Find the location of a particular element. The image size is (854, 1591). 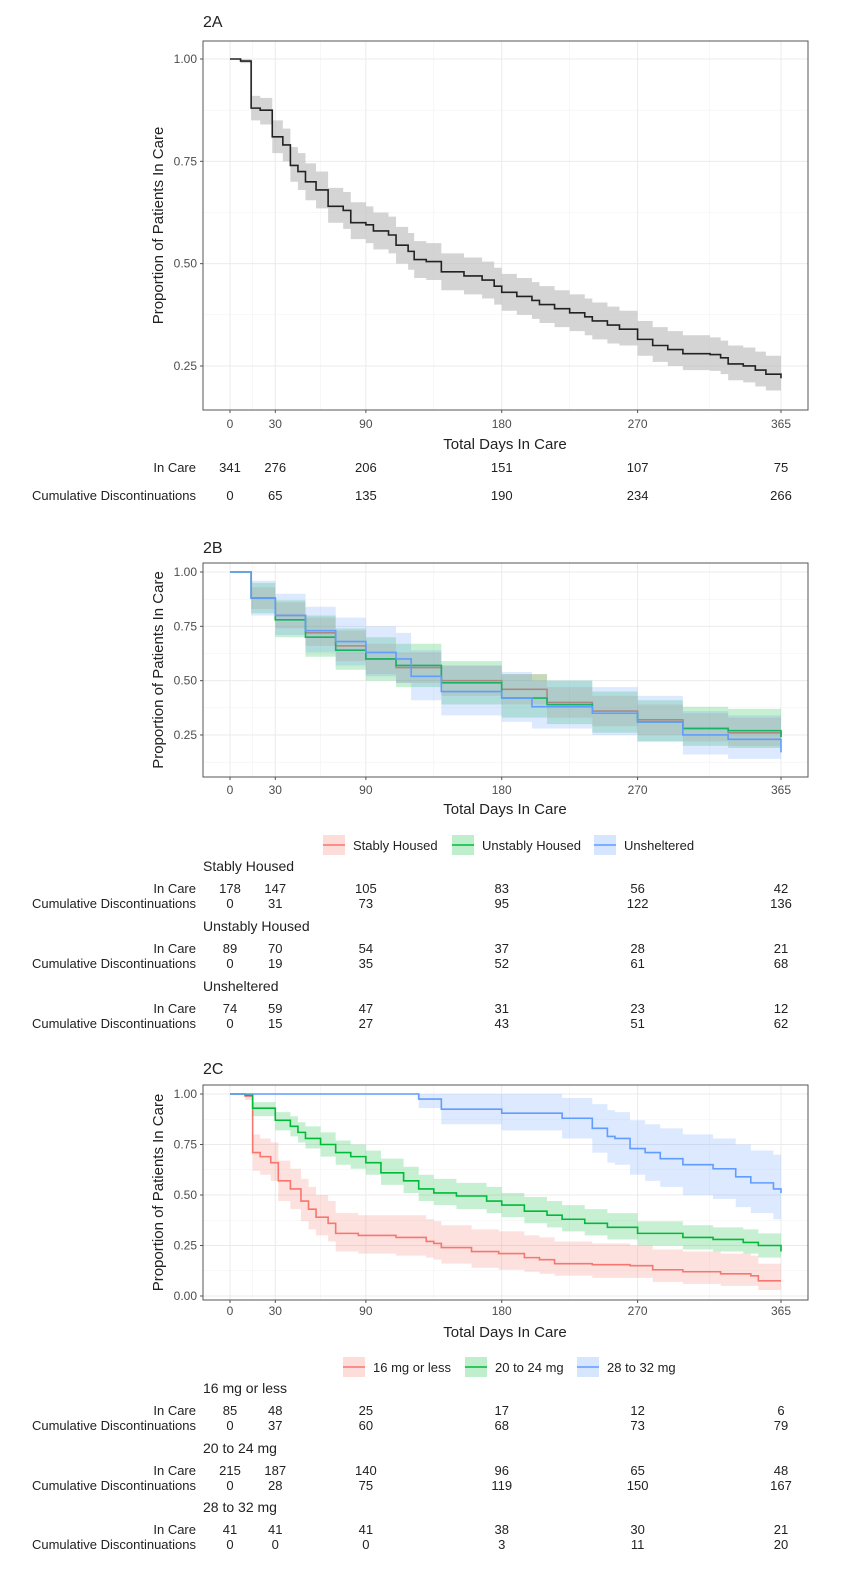

risk-table-cell: 61 is located at coordinates (637, 963).